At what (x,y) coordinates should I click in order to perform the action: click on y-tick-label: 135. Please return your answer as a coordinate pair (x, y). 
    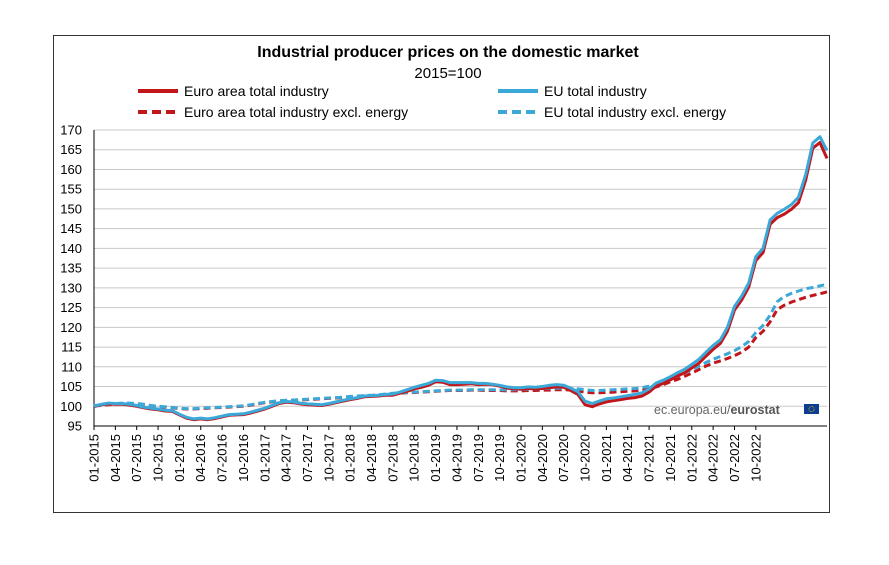
    Looking at the image, I should click on (71, 268).